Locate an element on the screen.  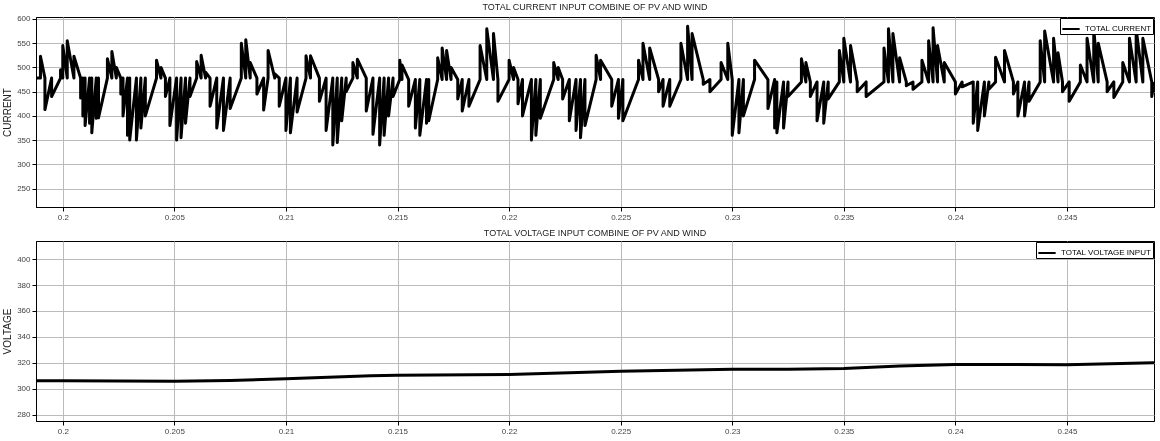
y-tick-label: 380 is located at coordinates (24, 285).